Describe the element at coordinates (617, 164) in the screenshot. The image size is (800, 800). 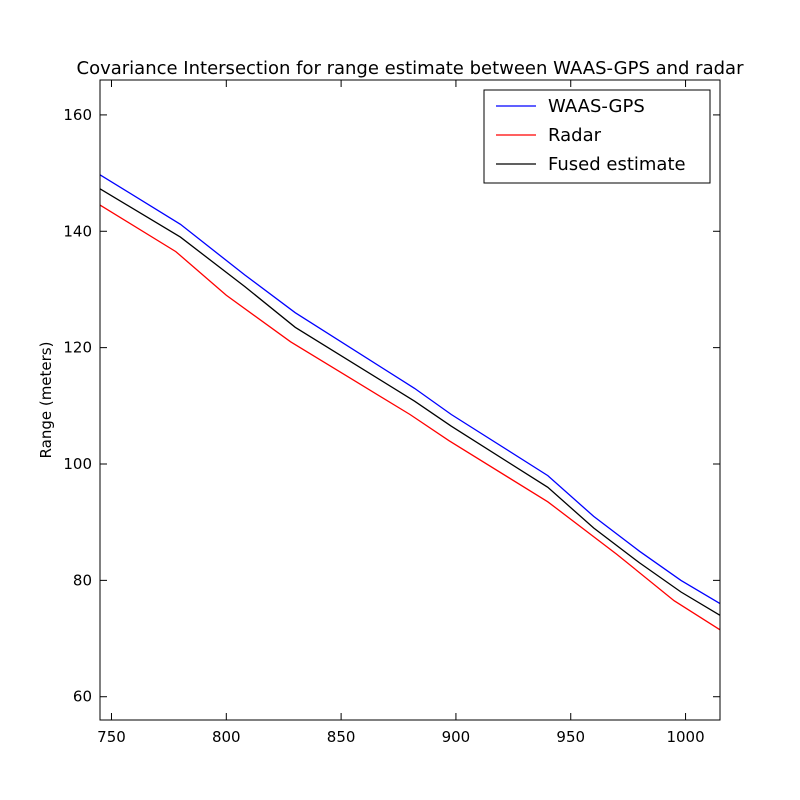
I see `legend-label-2: Fused estimate` at that location.